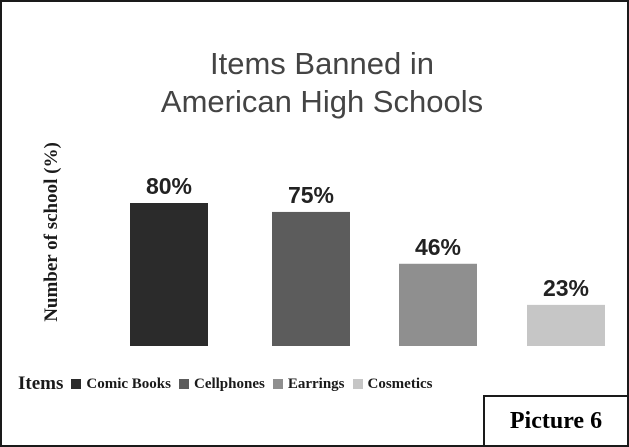 This screenshot has width=629, height=447. I want to click on bar-earrings, so click(438, 304).